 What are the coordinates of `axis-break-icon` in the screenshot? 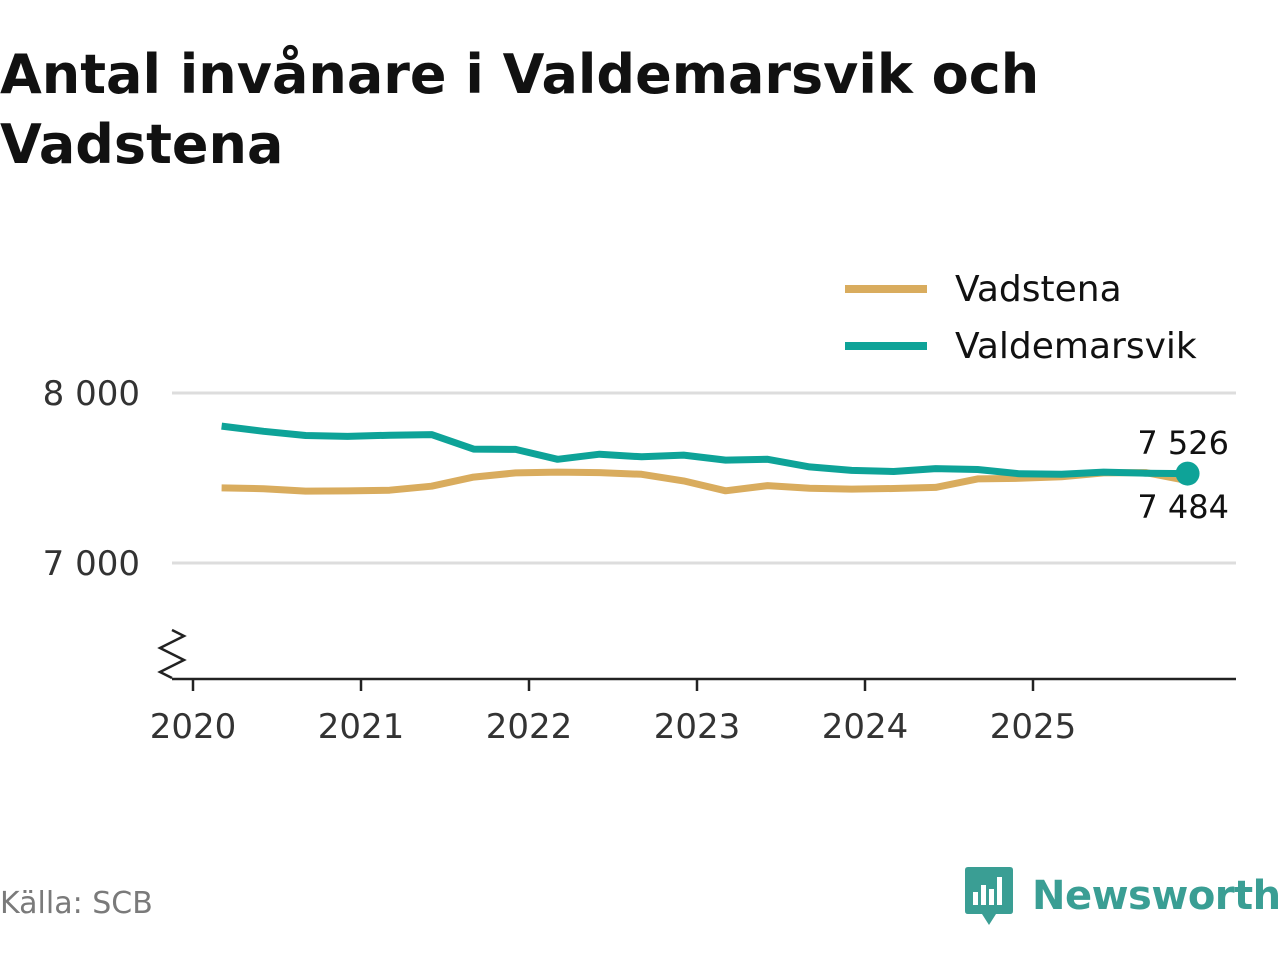 It's located at (172, 654).